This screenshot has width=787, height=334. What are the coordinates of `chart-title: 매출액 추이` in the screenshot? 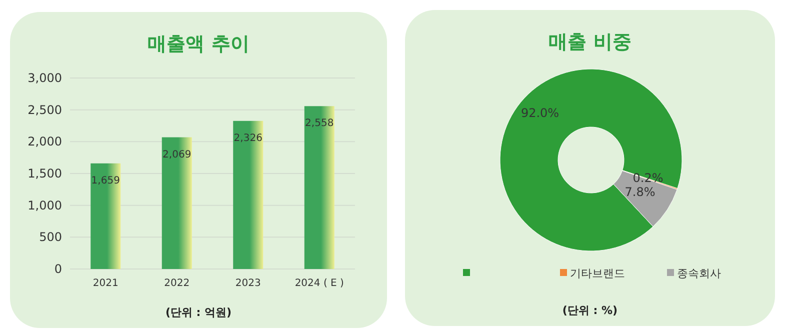 It's located at (199, 44).